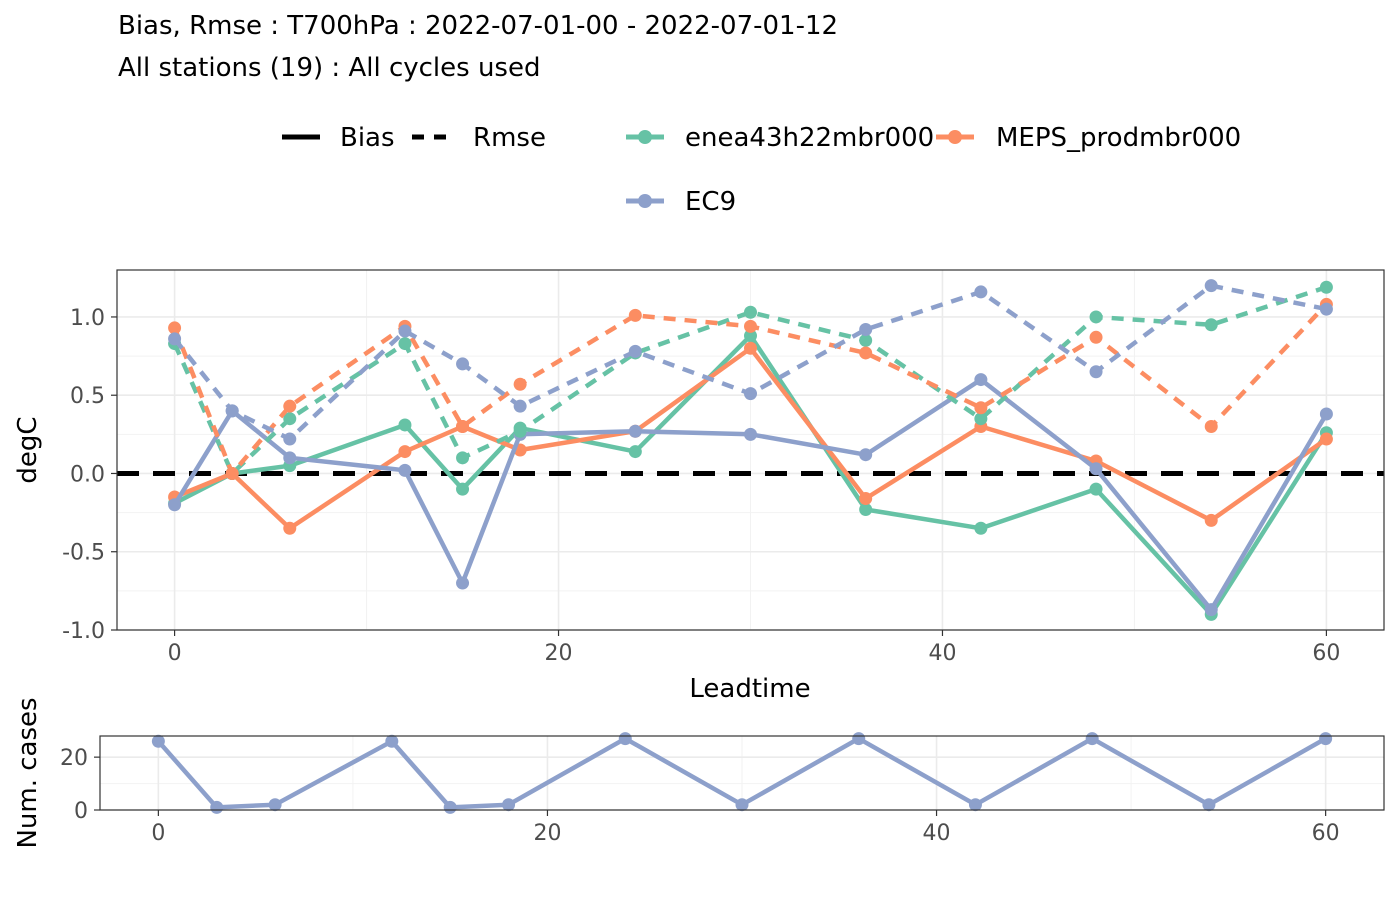 The width and height of the screenshot is (1400, 900). Describe the element at coordinates (329, 68) in the screenshot. I see `chart-subtitle: All stations (19) : All cycles used` at that location.